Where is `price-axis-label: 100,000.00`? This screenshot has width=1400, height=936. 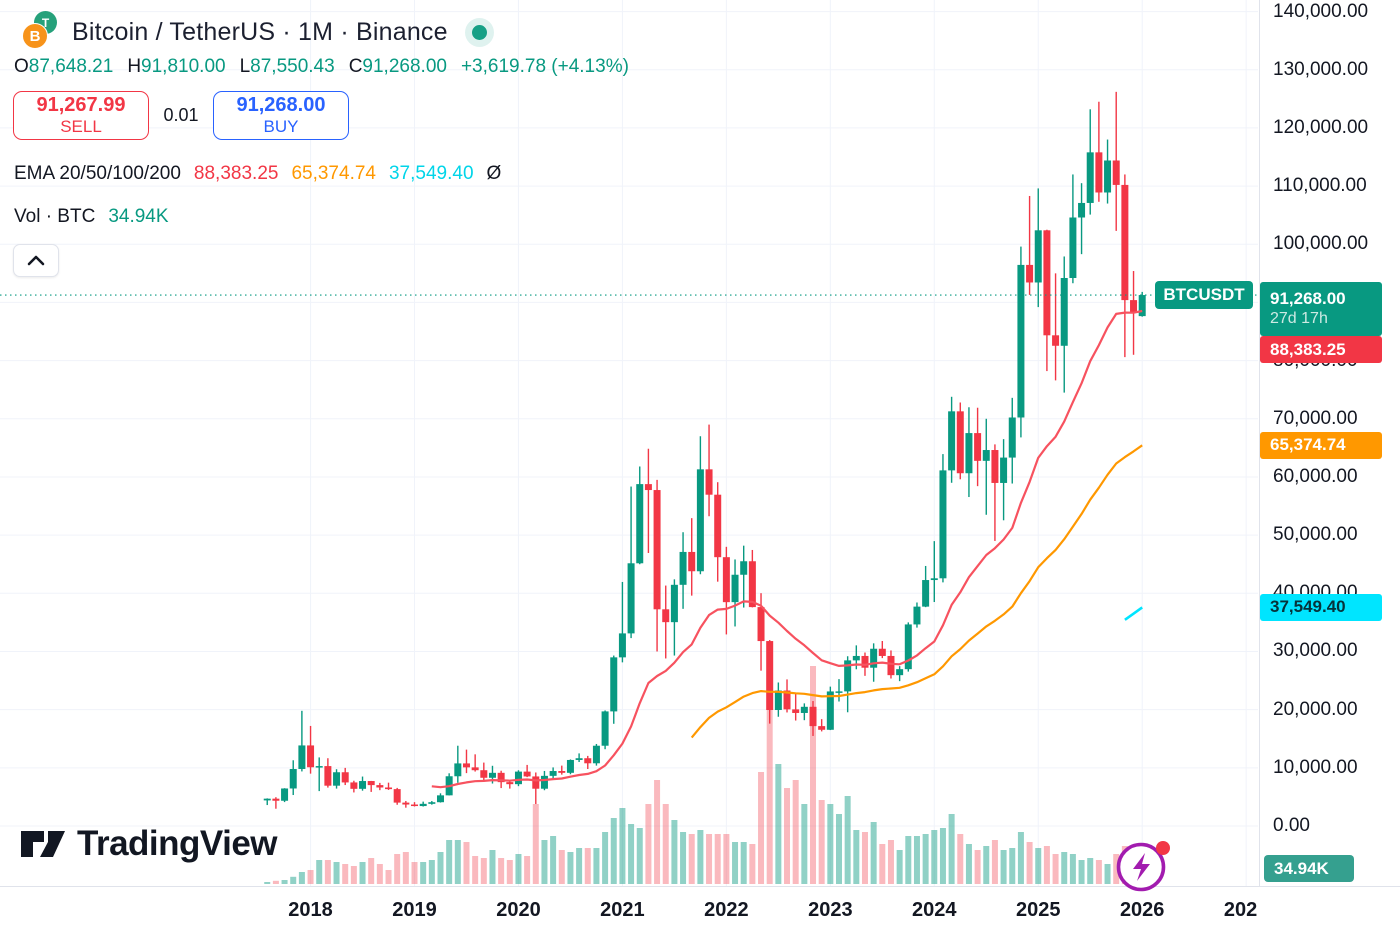 price-axis-label: 100,000.00 is located at coordinates (1321, 244).